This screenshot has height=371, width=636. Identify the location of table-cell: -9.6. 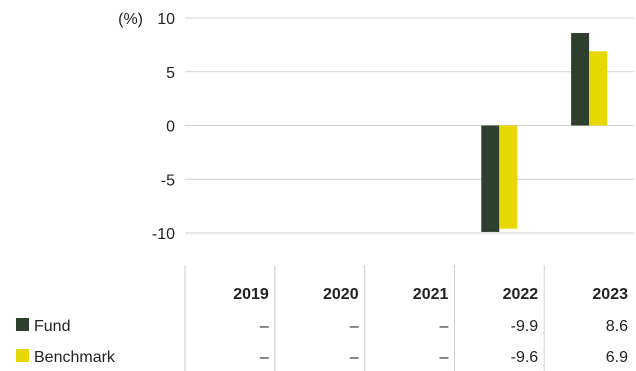
(525, 357).